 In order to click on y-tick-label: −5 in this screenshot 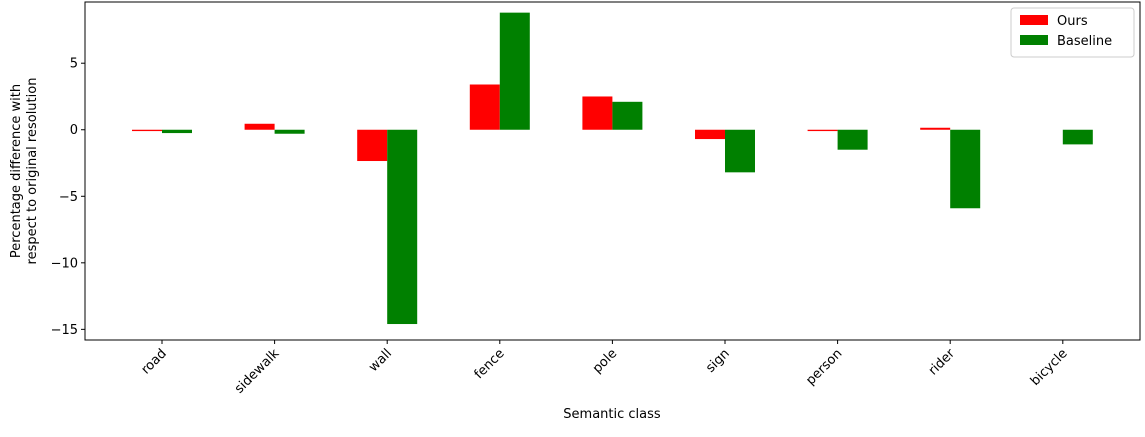, I will do `click(68, 197)`.